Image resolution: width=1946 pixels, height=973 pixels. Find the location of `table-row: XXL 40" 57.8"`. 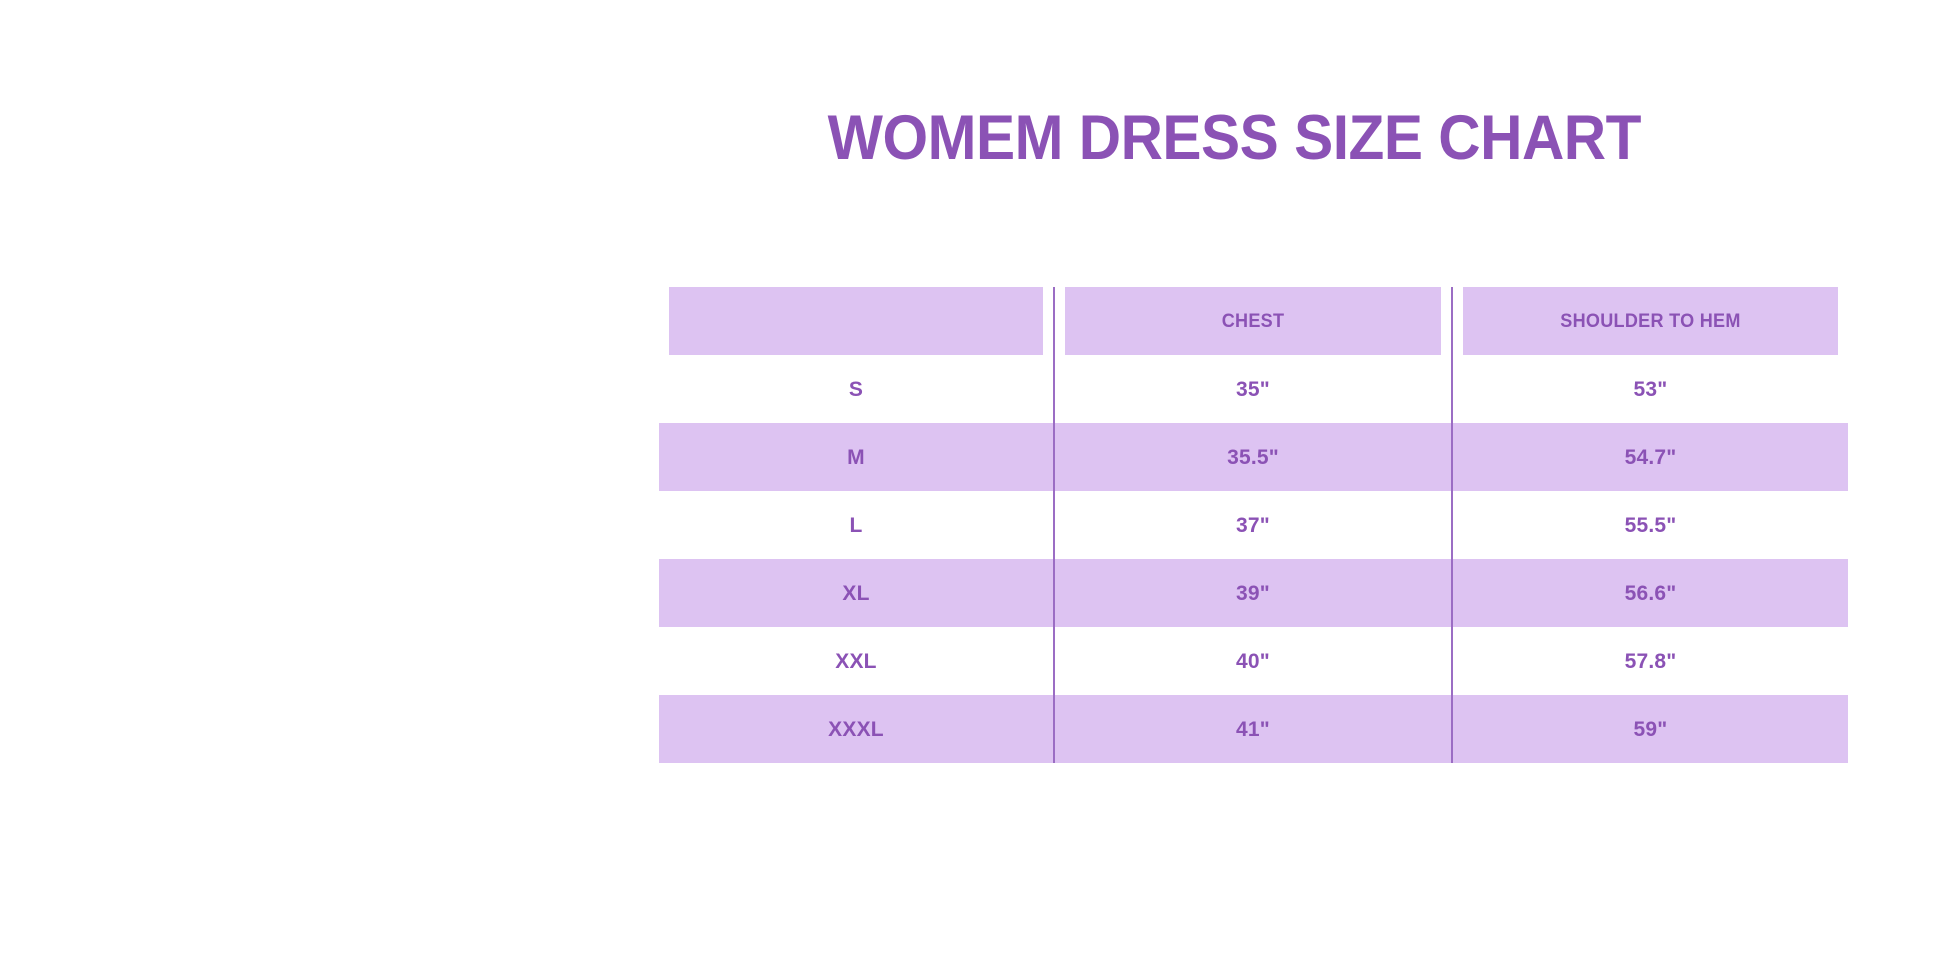

table-row: XXL 40" 57.8" is located at coordinates (1253, 661).